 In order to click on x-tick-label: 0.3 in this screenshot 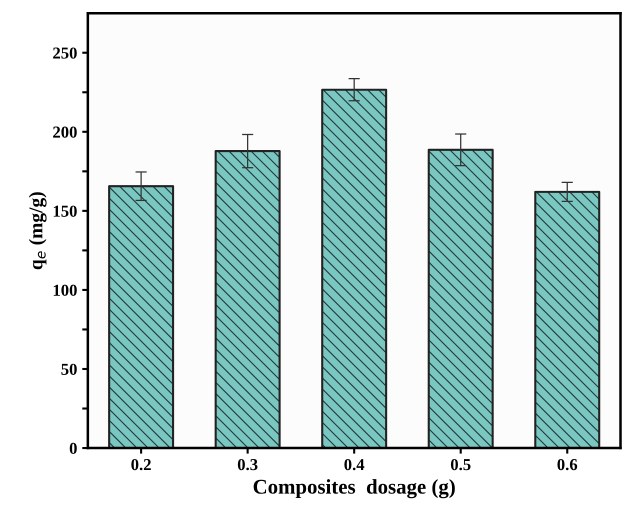, I will do `click(248, 464)`.